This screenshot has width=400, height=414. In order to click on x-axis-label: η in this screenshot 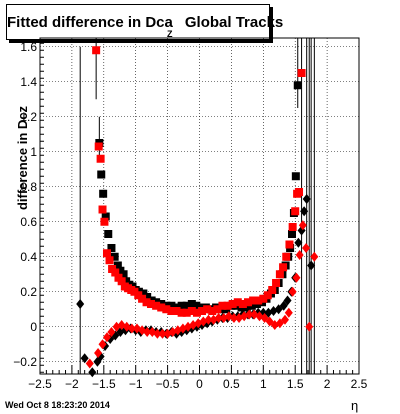, I will do `click(355, 405)`.